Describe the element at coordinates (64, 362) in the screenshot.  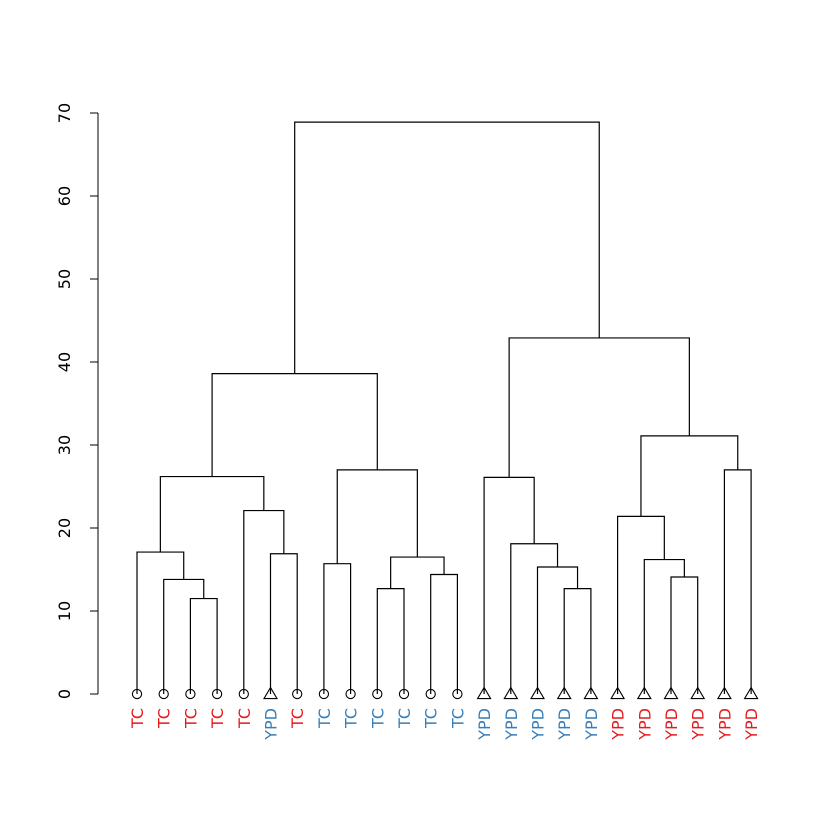
I see `y-tick-label: 40` at that location.